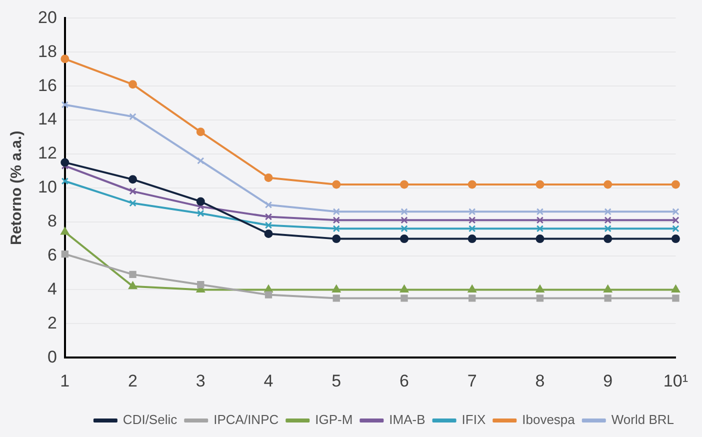  I want to click on y-tick-label: 12, so click(47, 153).